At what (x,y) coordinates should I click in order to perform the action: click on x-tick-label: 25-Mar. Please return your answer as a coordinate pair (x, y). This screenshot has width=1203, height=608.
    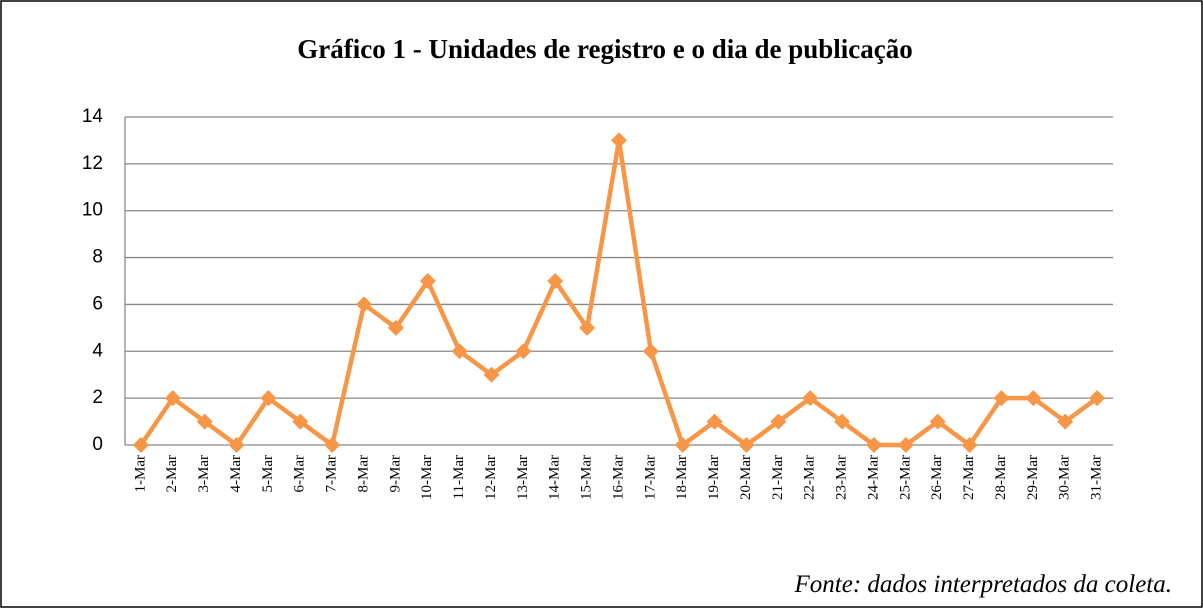
    Looking at the image, I should click on (905, 477).